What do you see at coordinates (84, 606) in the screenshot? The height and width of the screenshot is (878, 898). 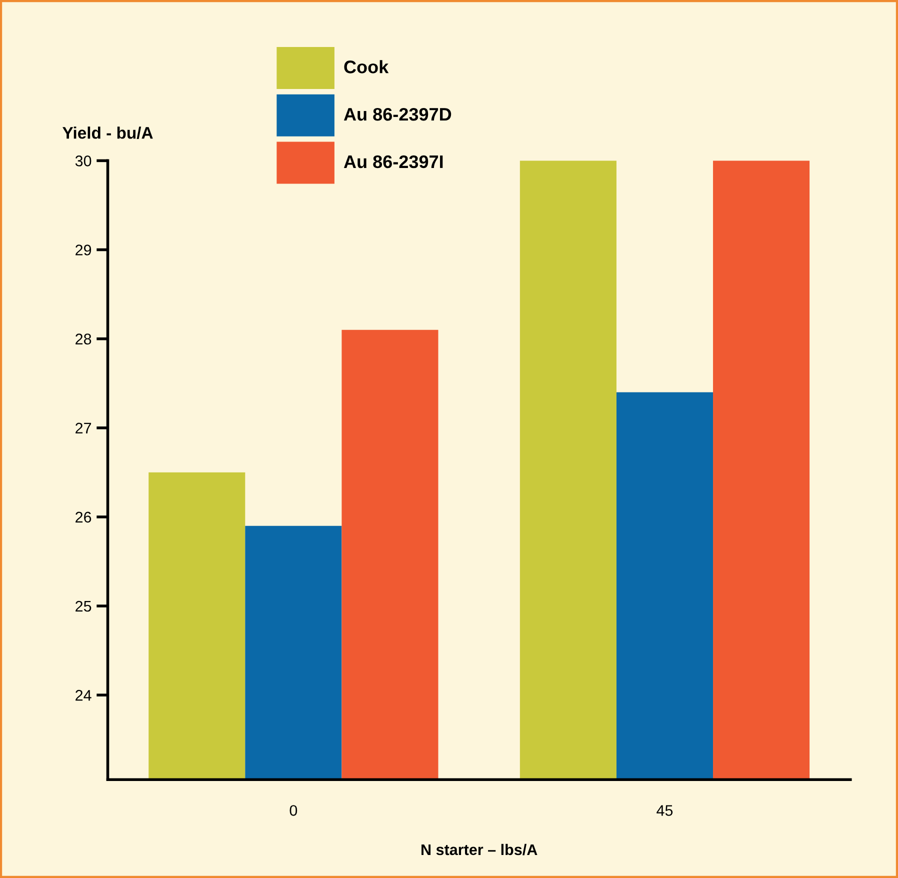 I see `y-tick-label: 25` at bounding box center [84, 606].